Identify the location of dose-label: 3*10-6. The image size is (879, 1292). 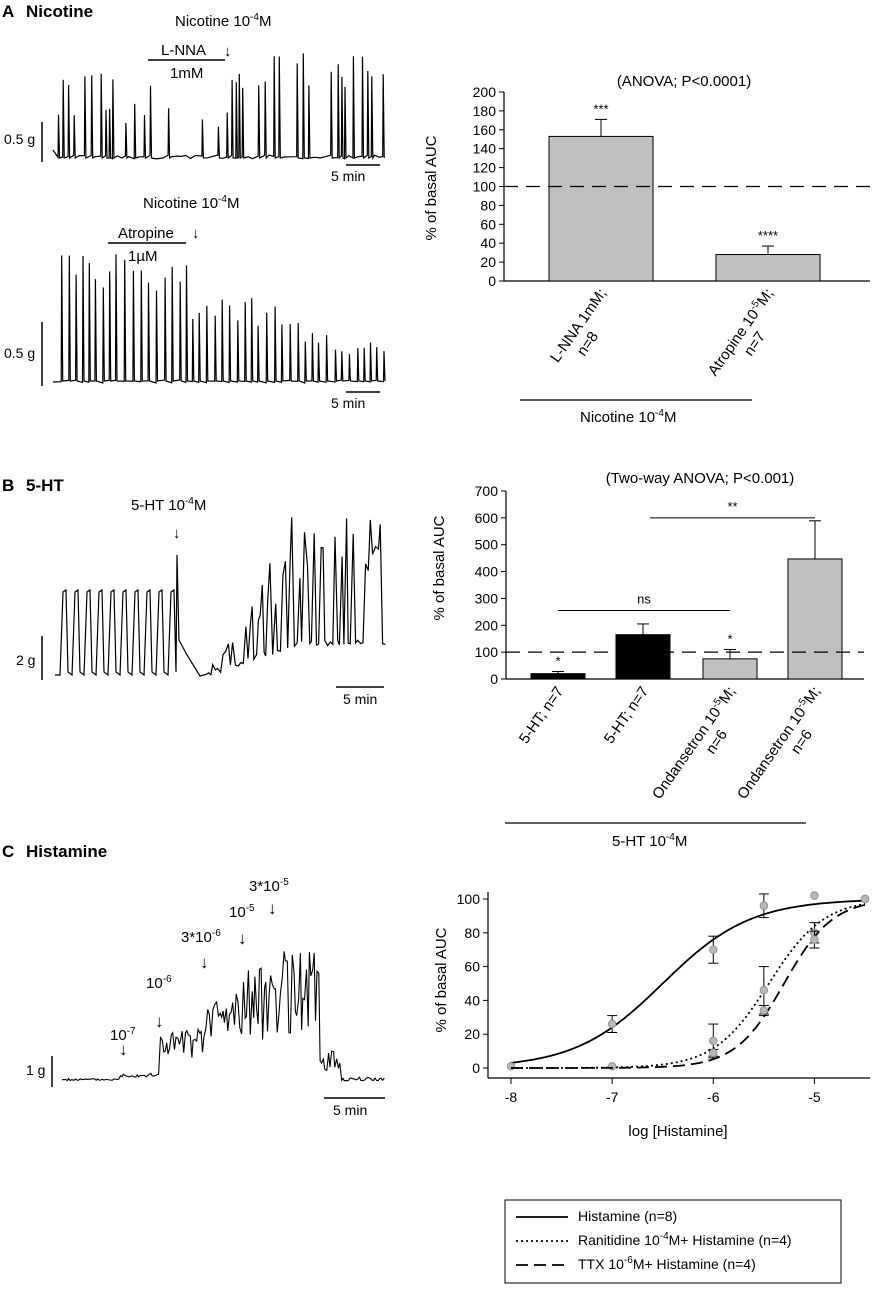
(201, 937).